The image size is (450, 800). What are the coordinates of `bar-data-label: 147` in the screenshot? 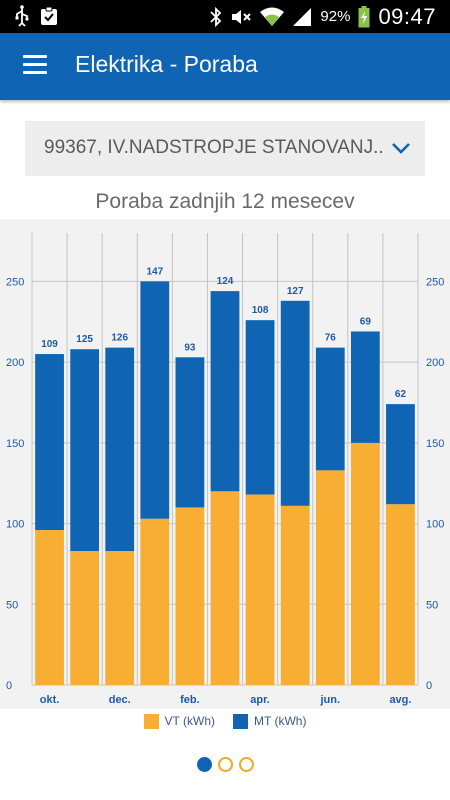 It's located at (154, 271).